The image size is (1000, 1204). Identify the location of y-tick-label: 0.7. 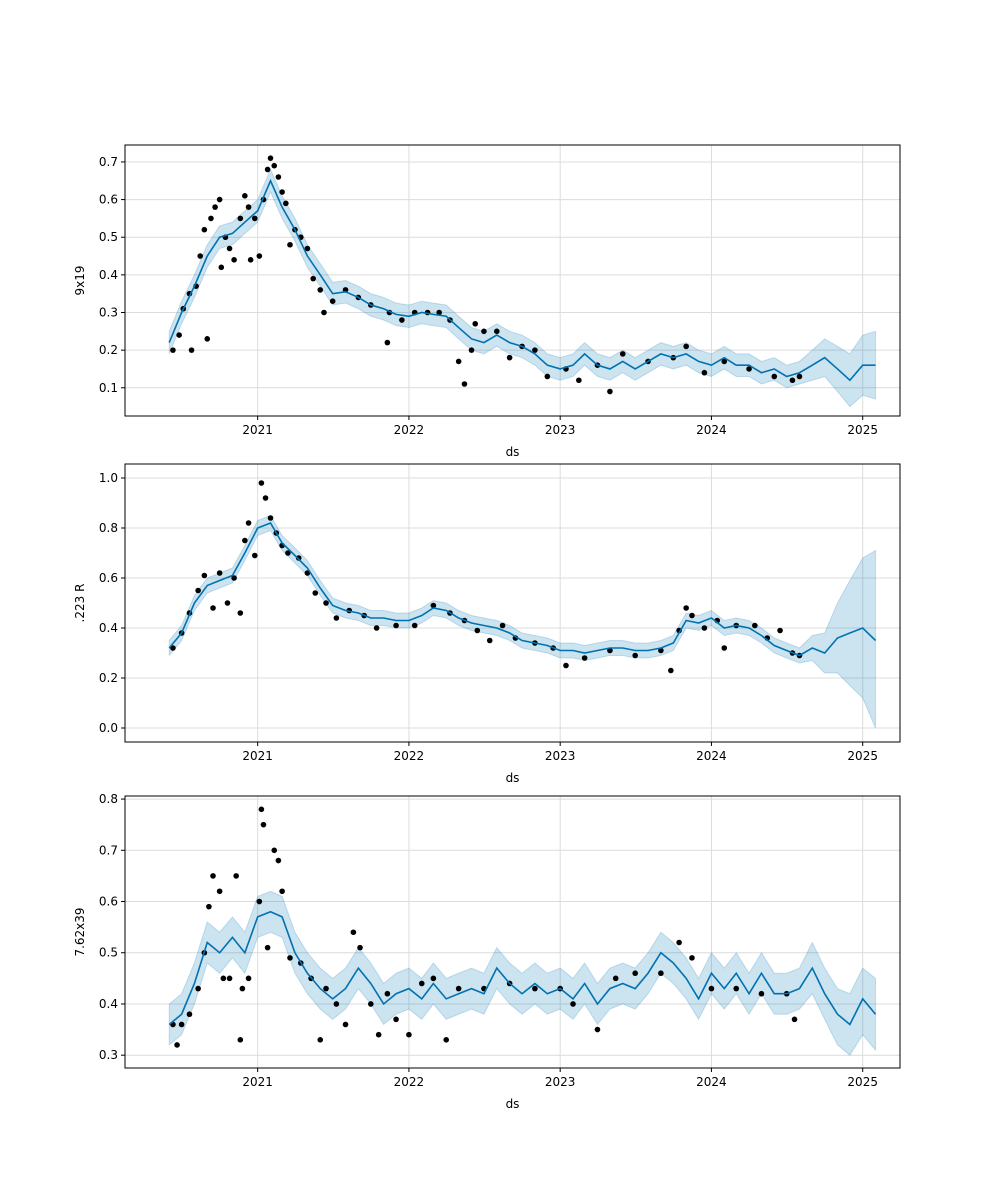
(108, 850).